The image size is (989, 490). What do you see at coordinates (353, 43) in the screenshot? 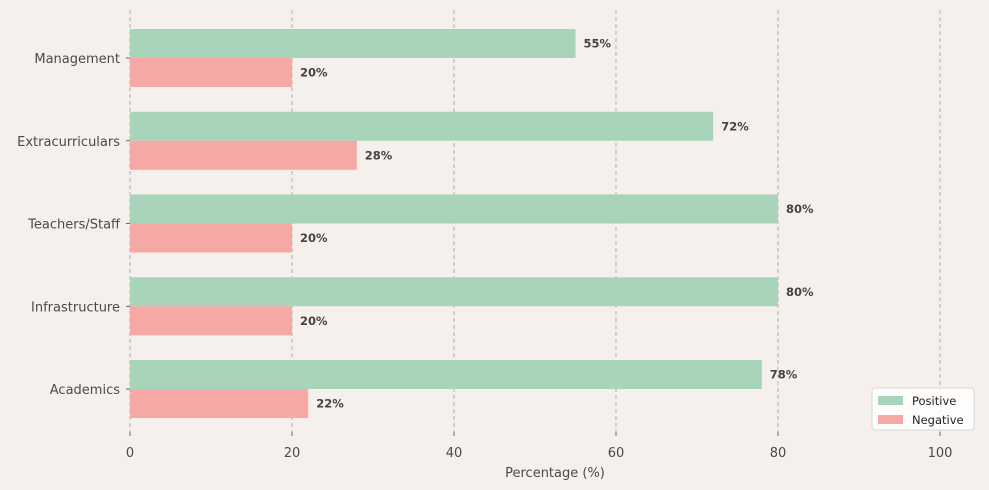
I see `bar-positive-management` at bounding box center [353, 43].